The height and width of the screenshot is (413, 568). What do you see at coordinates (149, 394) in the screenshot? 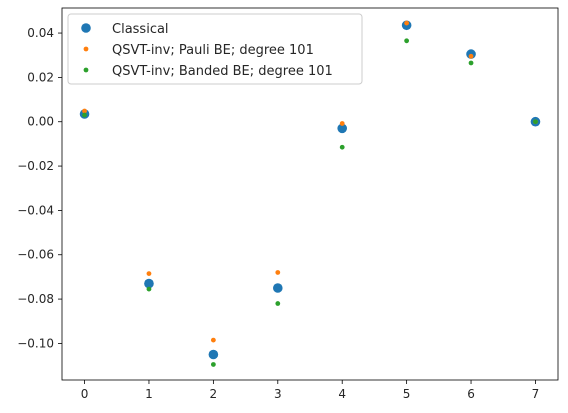
I see `x-tick-label: 1` at bounding box center [149, 394].